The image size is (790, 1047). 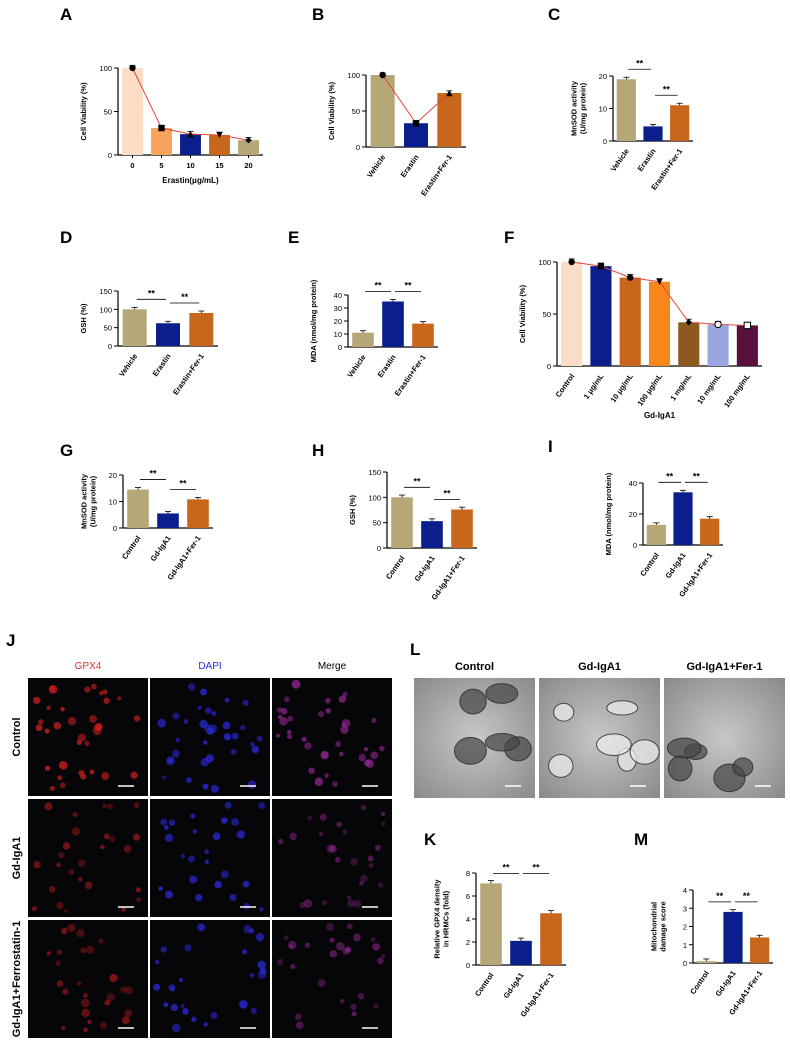 What do you see at coordinates (474, 667) in the screenshot?
I see `column-header: Control` at bounding box center [474, 667].